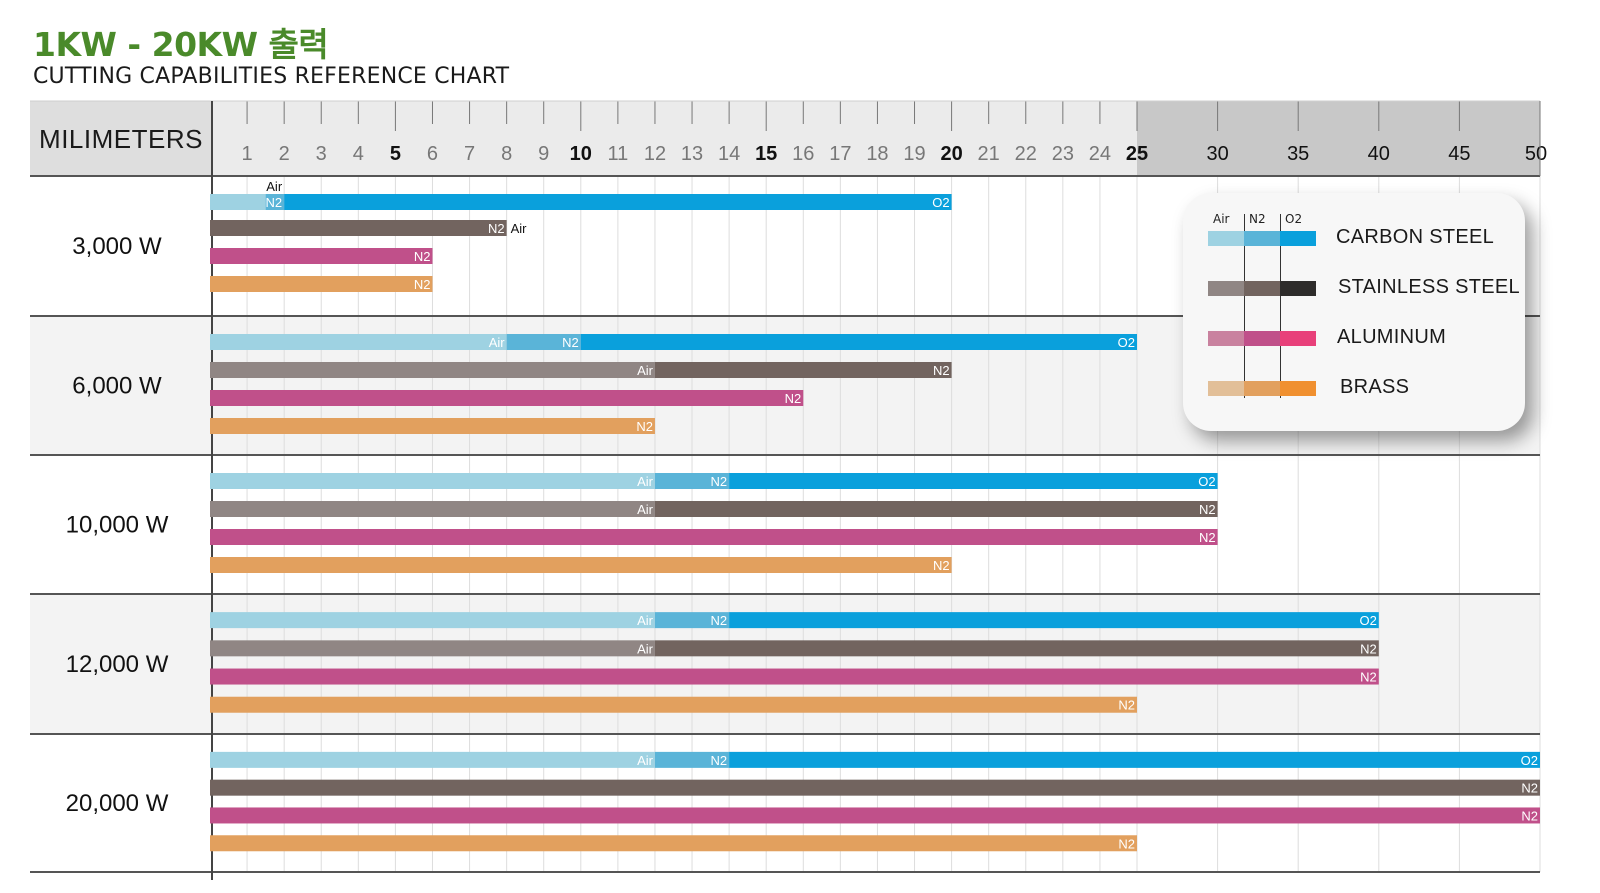  What do you see at coordinates (1459, 154) in the screenshot?
I see `tick-label: 45` at bounding box center [1459, 154].